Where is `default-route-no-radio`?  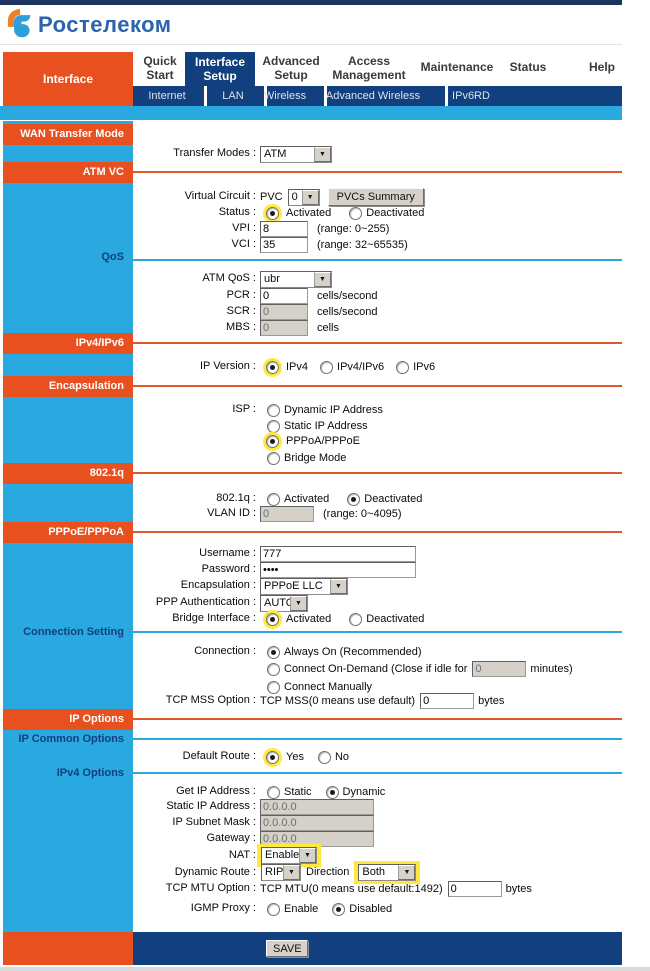
default-route-no-radio is located at coordinates (324, 757).